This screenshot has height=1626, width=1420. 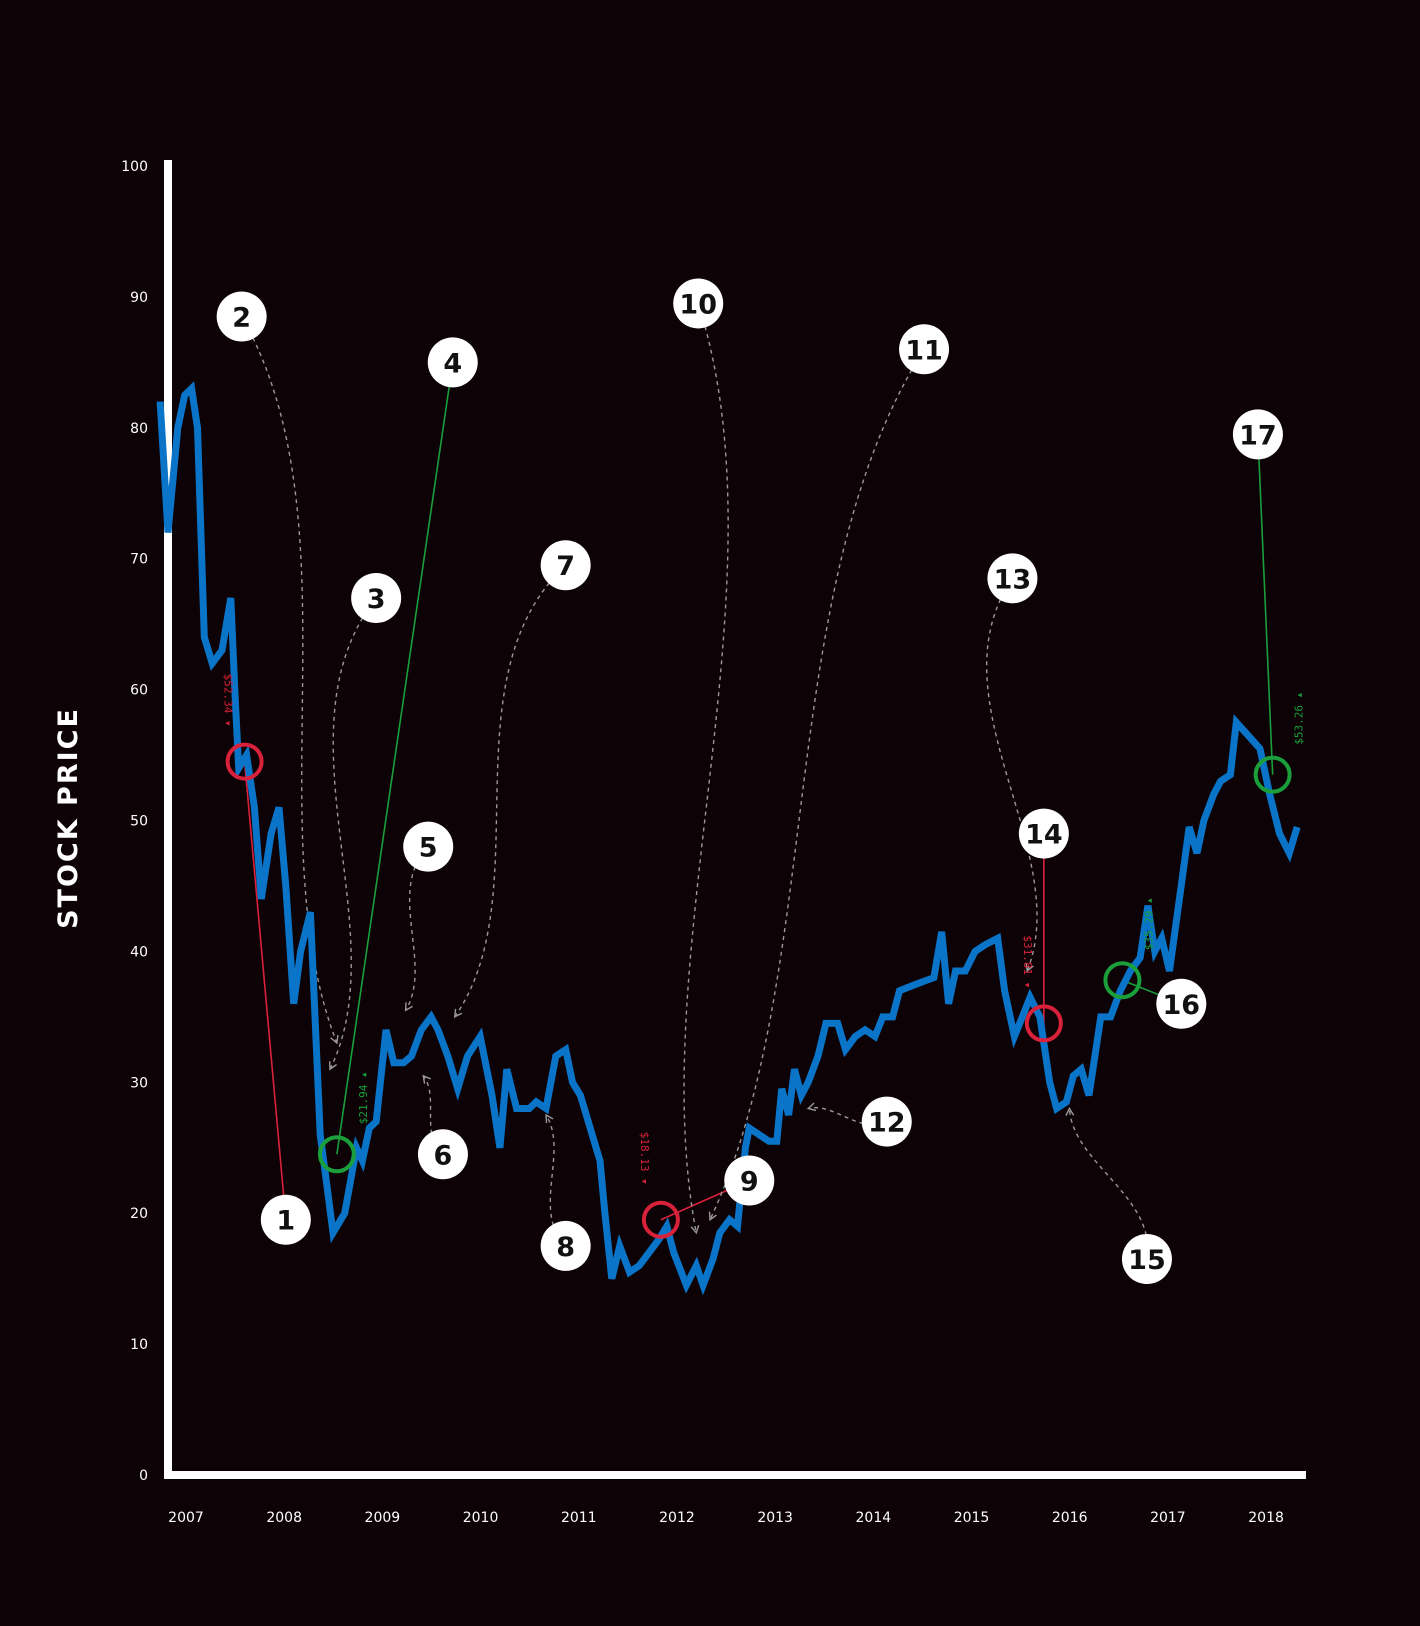 I want to click on annotation-marker-6: 6, so click(x=442, y=1154).